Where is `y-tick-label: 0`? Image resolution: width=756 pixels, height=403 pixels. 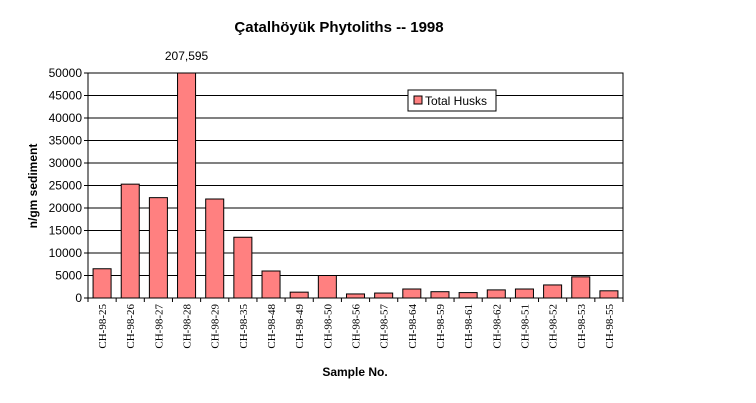
y-tick-label: 0 is located at coordinates (78, 298).